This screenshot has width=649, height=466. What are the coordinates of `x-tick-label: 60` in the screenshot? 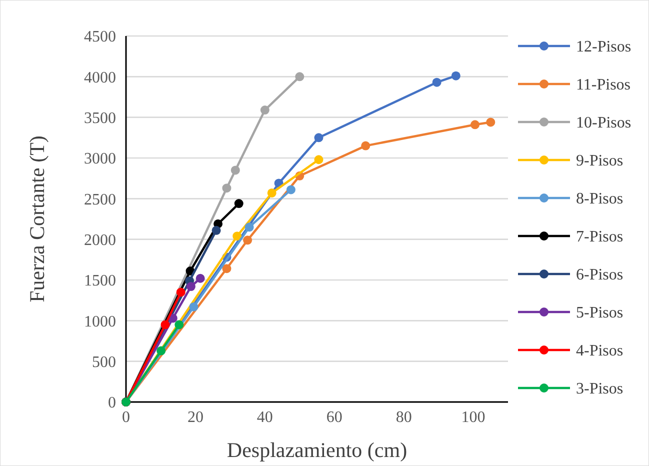 It's located at (334, 417).